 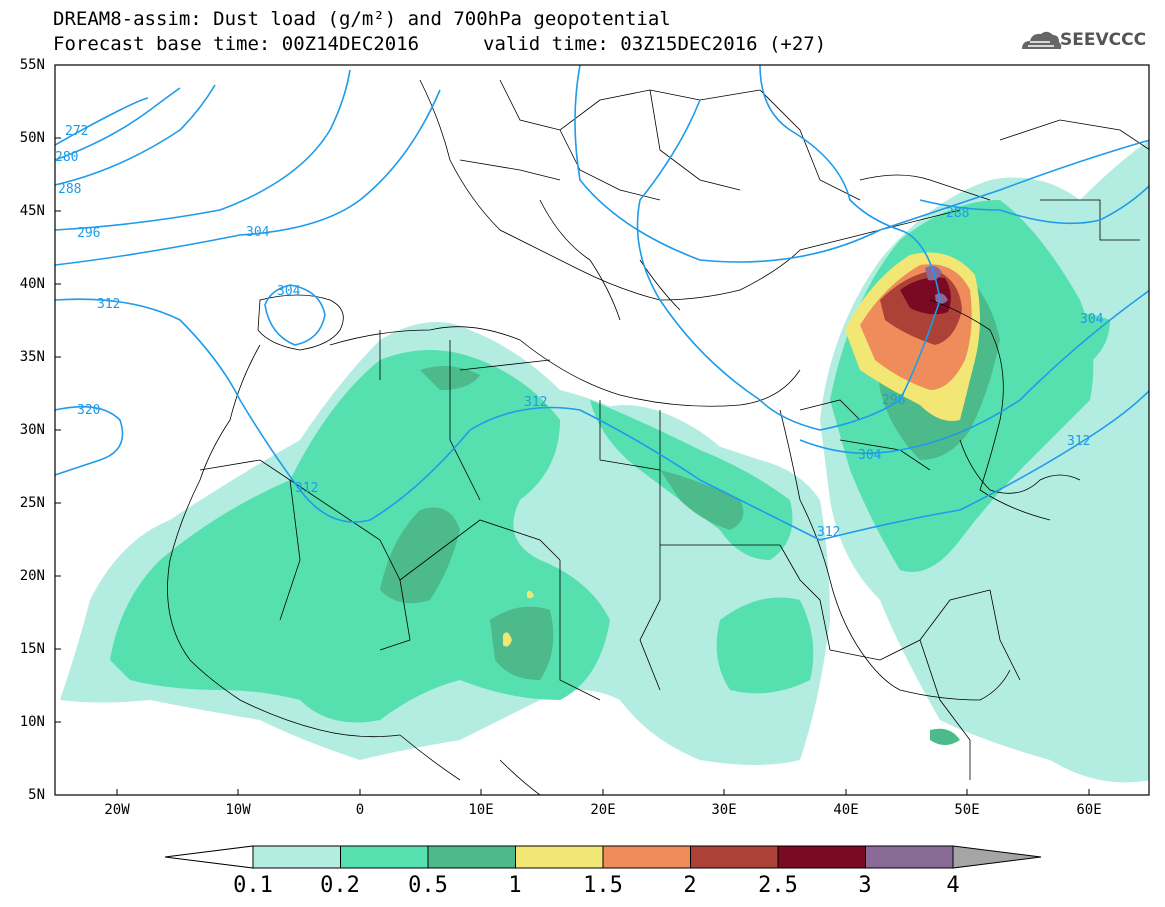 I want to click on lat-label: 40N, so click(x=32, y=284).